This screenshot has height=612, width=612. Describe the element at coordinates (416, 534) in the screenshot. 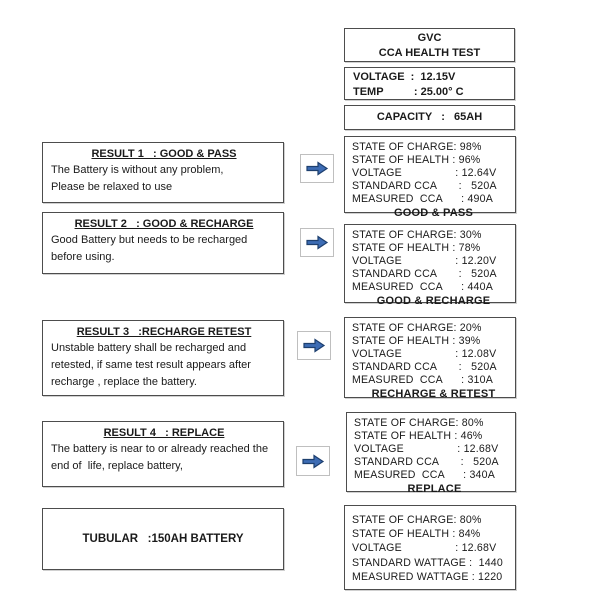

I see `reading-line: STATE OF HEALTH : 84%` at that location.